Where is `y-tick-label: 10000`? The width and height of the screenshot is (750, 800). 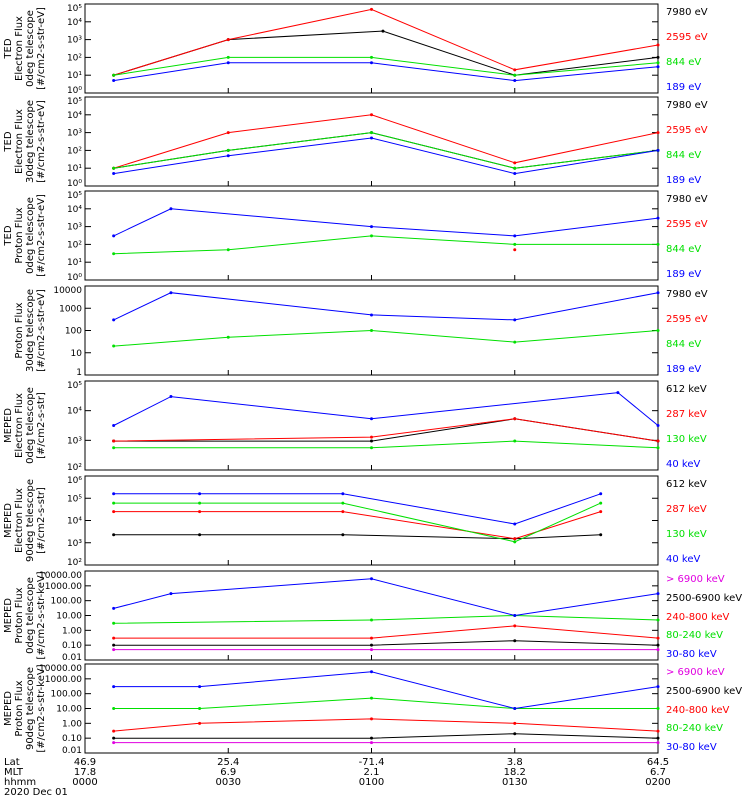 y-tick-label: 10000 is located at coordinates (67, 291).